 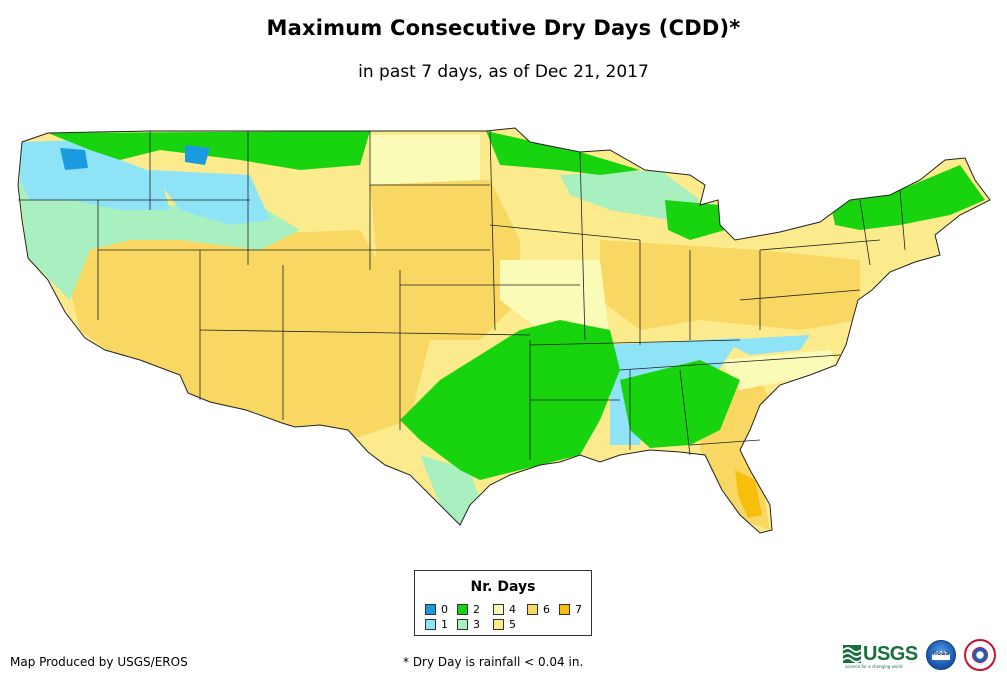 I want to click on usgs-logo: USGS science for a changing world, so click(x=881, y=656).